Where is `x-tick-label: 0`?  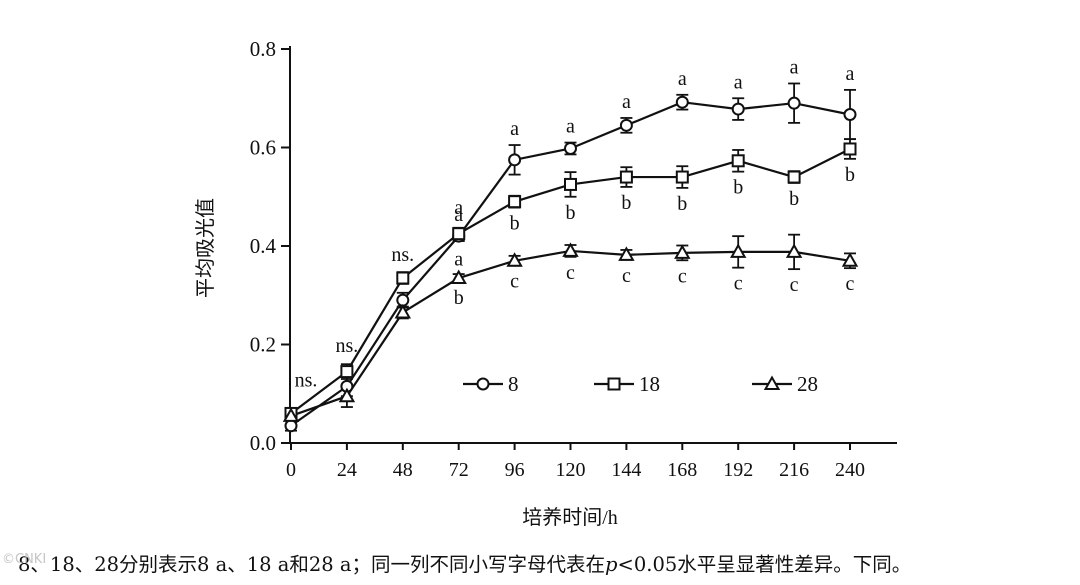
x-tick-label: 0 is located at coordinates (291, 470).